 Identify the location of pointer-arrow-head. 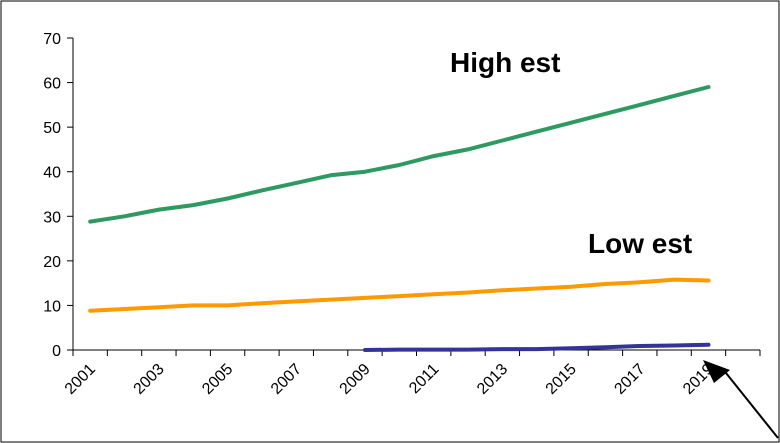
(716, 371).